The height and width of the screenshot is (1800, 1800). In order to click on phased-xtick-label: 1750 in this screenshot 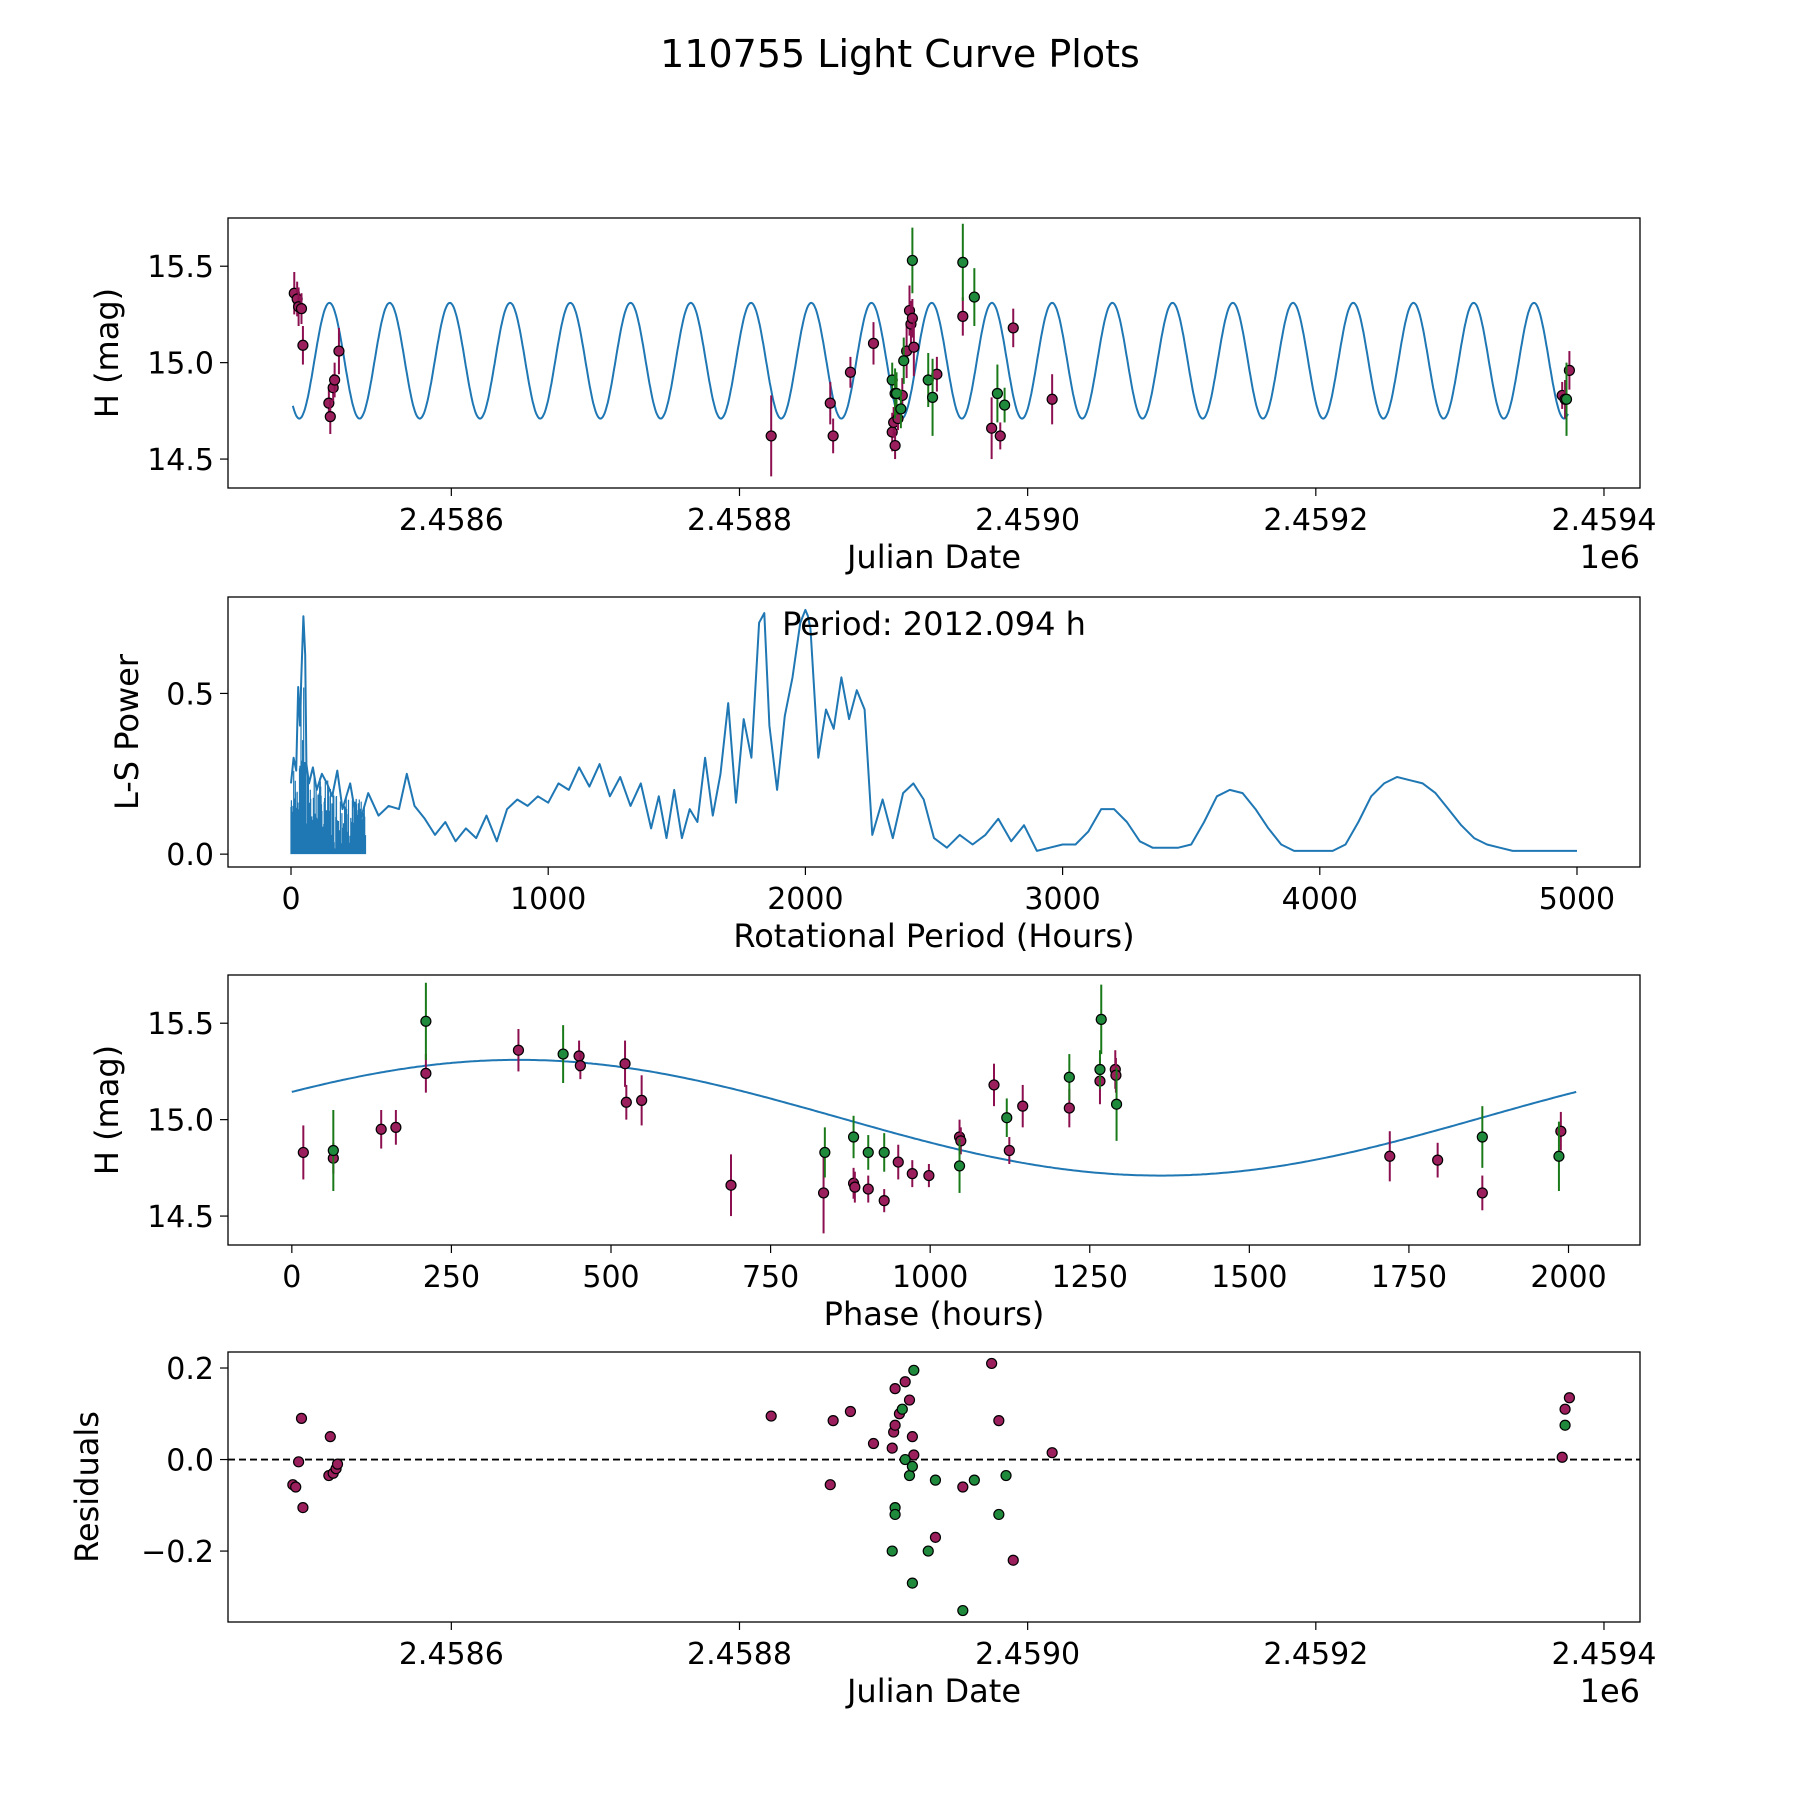, I will do `click(1409, 1277)`.